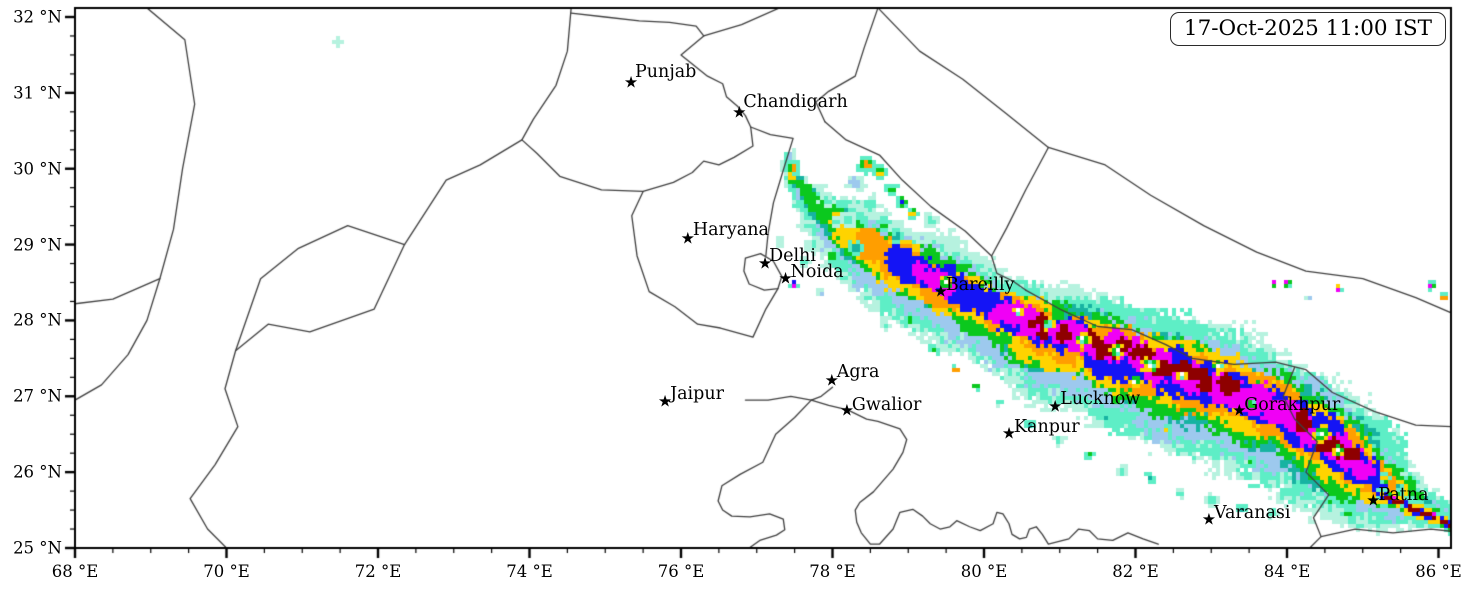  What do you see at coordinates (226, 571) in the screenshot?
I see `x-axis-tick-label: 70 °E` at bounding box center [226, 571].